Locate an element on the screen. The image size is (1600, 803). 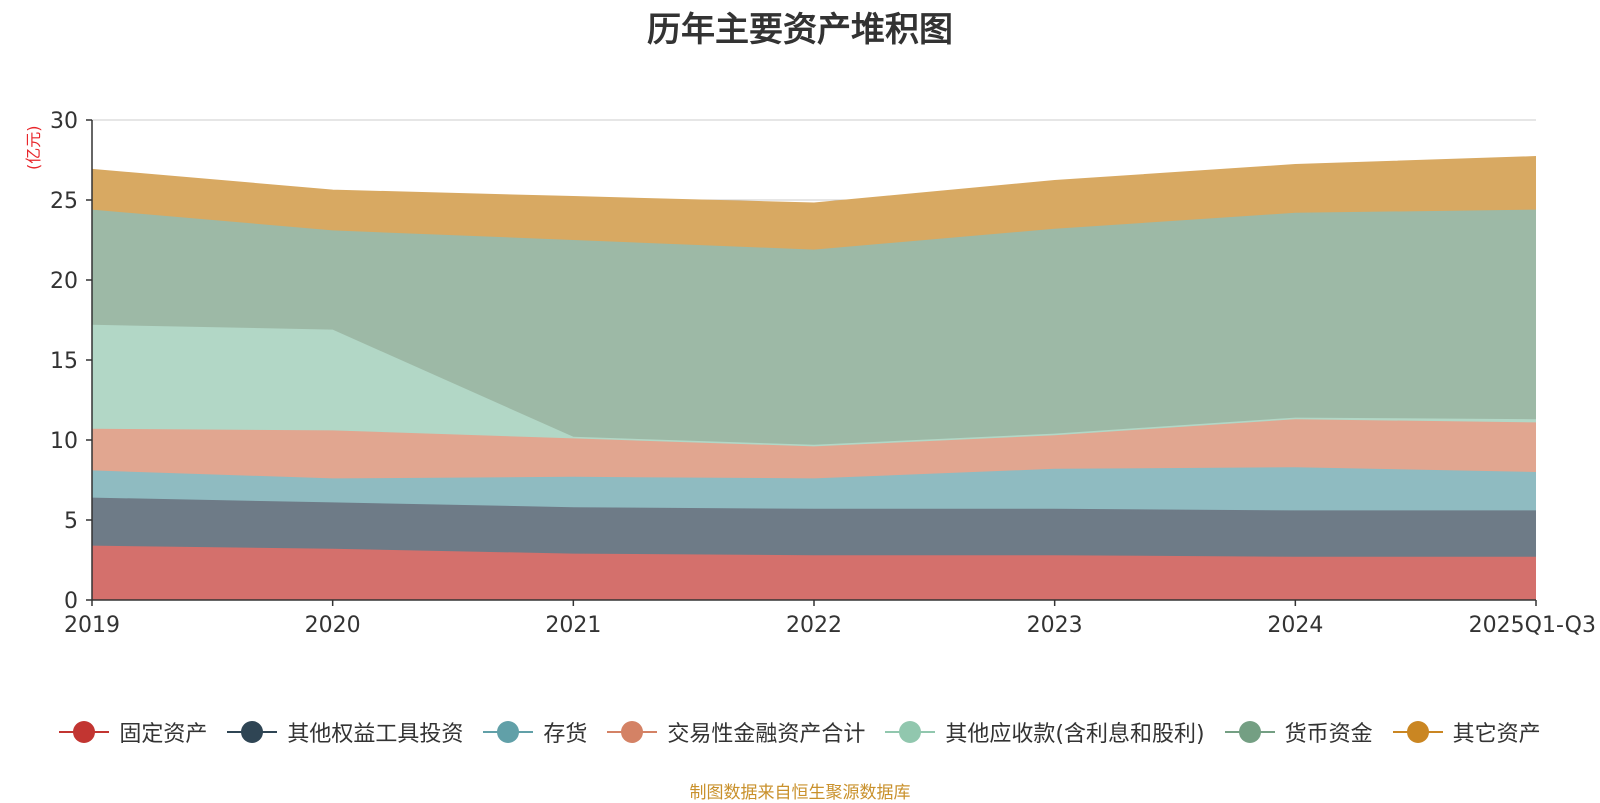
y-tick-label-30: 30 is located at coordinates (64, 121).